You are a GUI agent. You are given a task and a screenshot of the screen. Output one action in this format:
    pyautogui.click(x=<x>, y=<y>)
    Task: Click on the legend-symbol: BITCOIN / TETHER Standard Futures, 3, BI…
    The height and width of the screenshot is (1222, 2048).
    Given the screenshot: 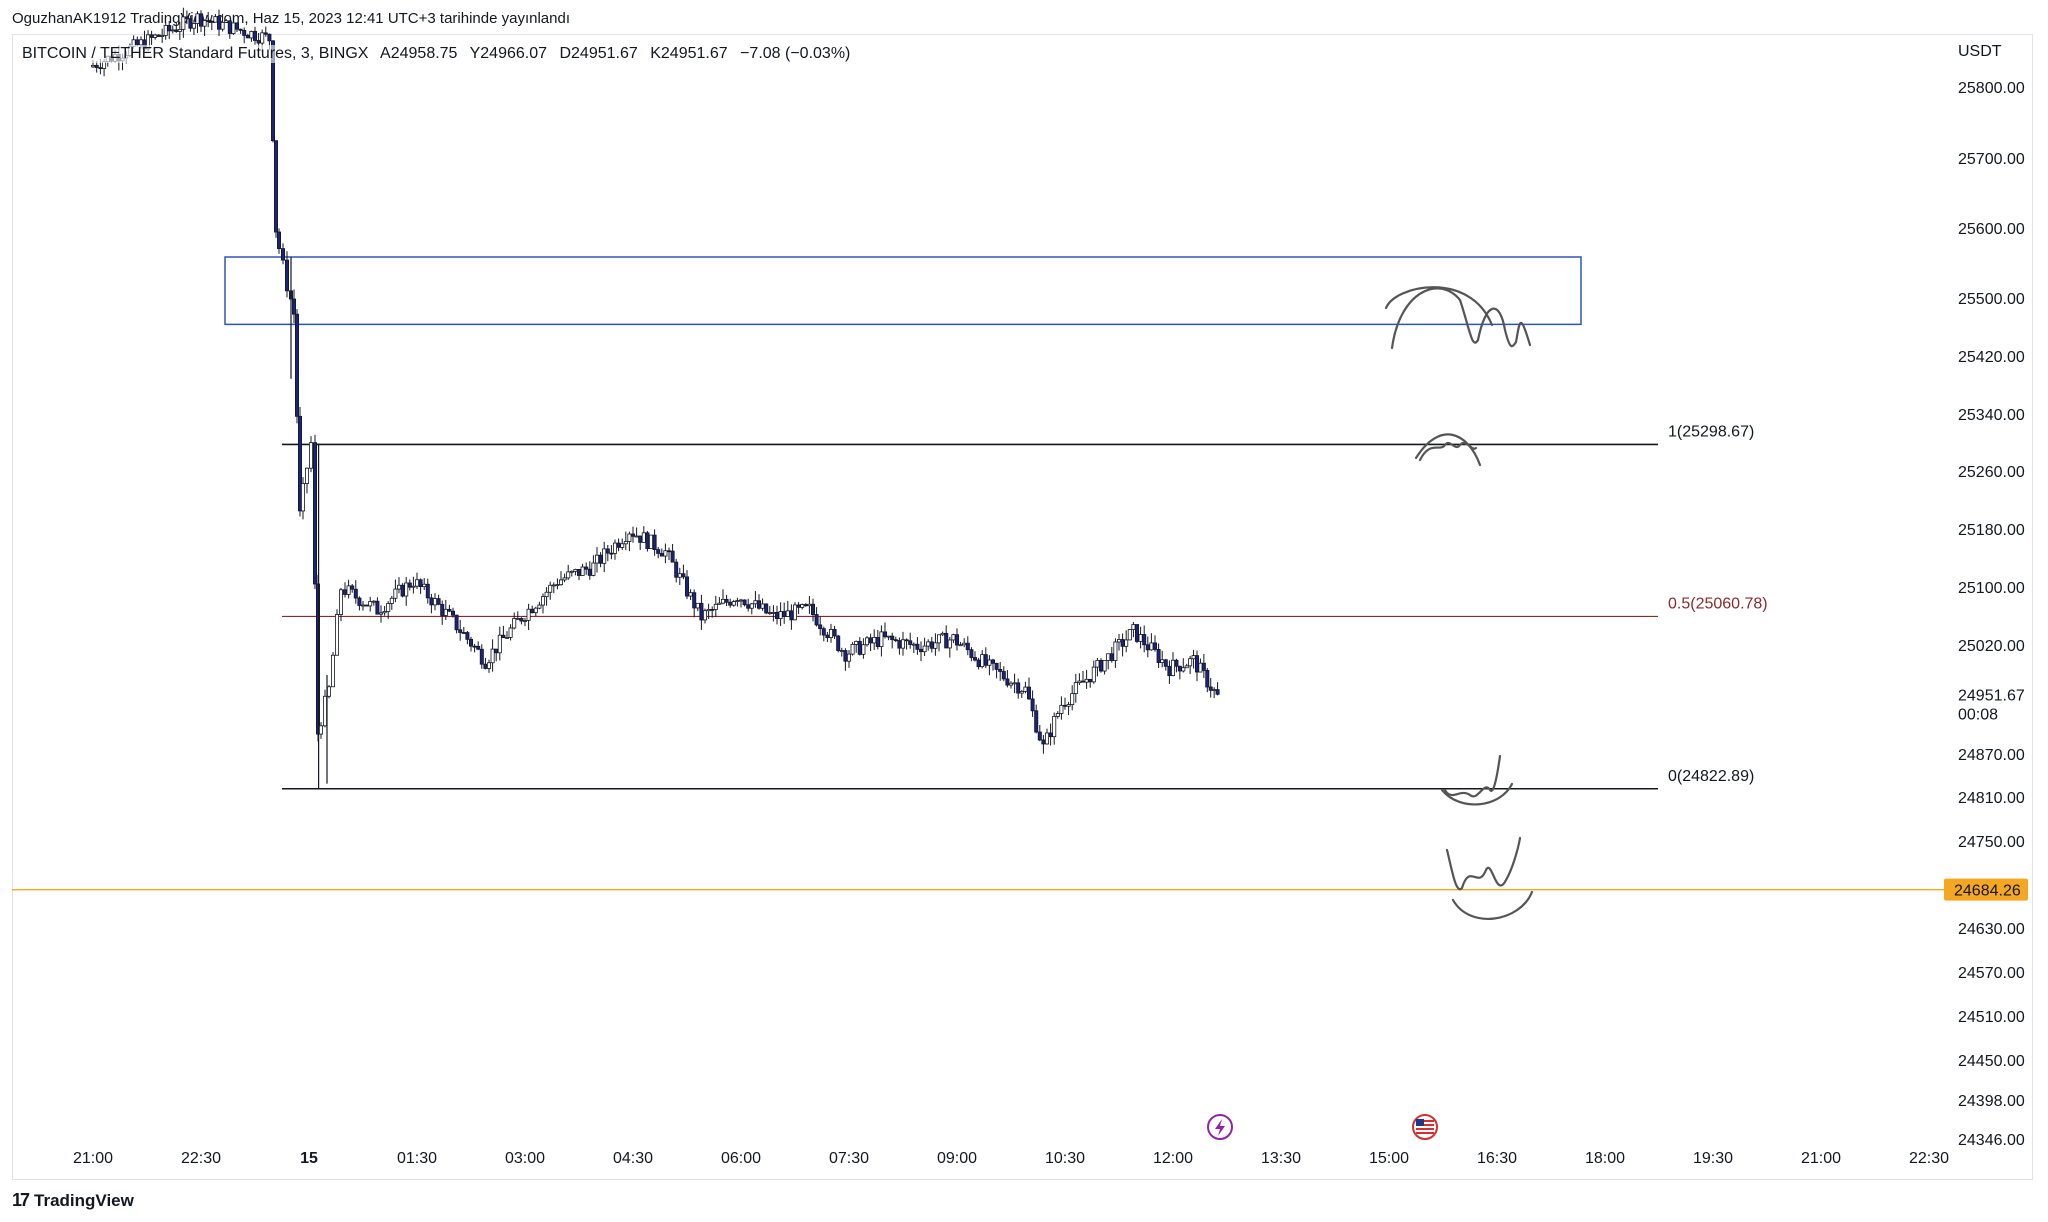 What is the action you would take?
    pyautogui.click(x=195, y=53)
    